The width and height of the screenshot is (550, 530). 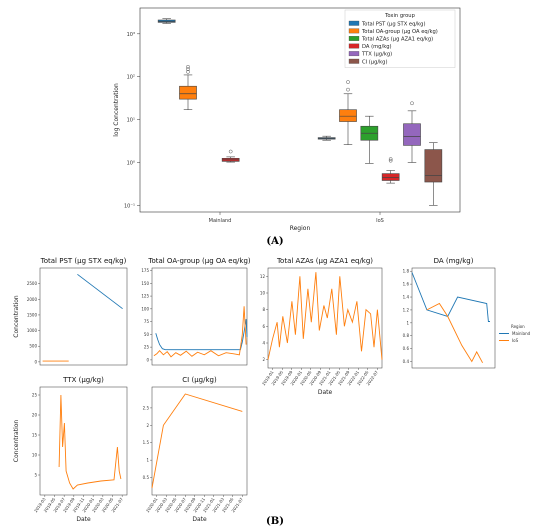 I want to click on y-tick-label: 1.2, so click(x=406, y=309).